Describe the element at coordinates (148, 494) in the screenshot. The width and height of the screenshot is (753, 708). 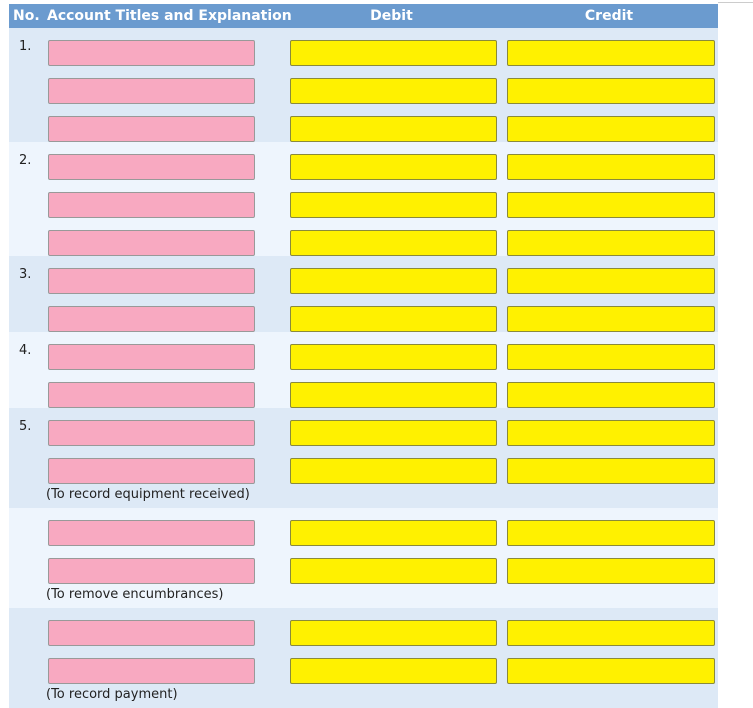
I see `entry-note: (To record equipment received)` at that location.